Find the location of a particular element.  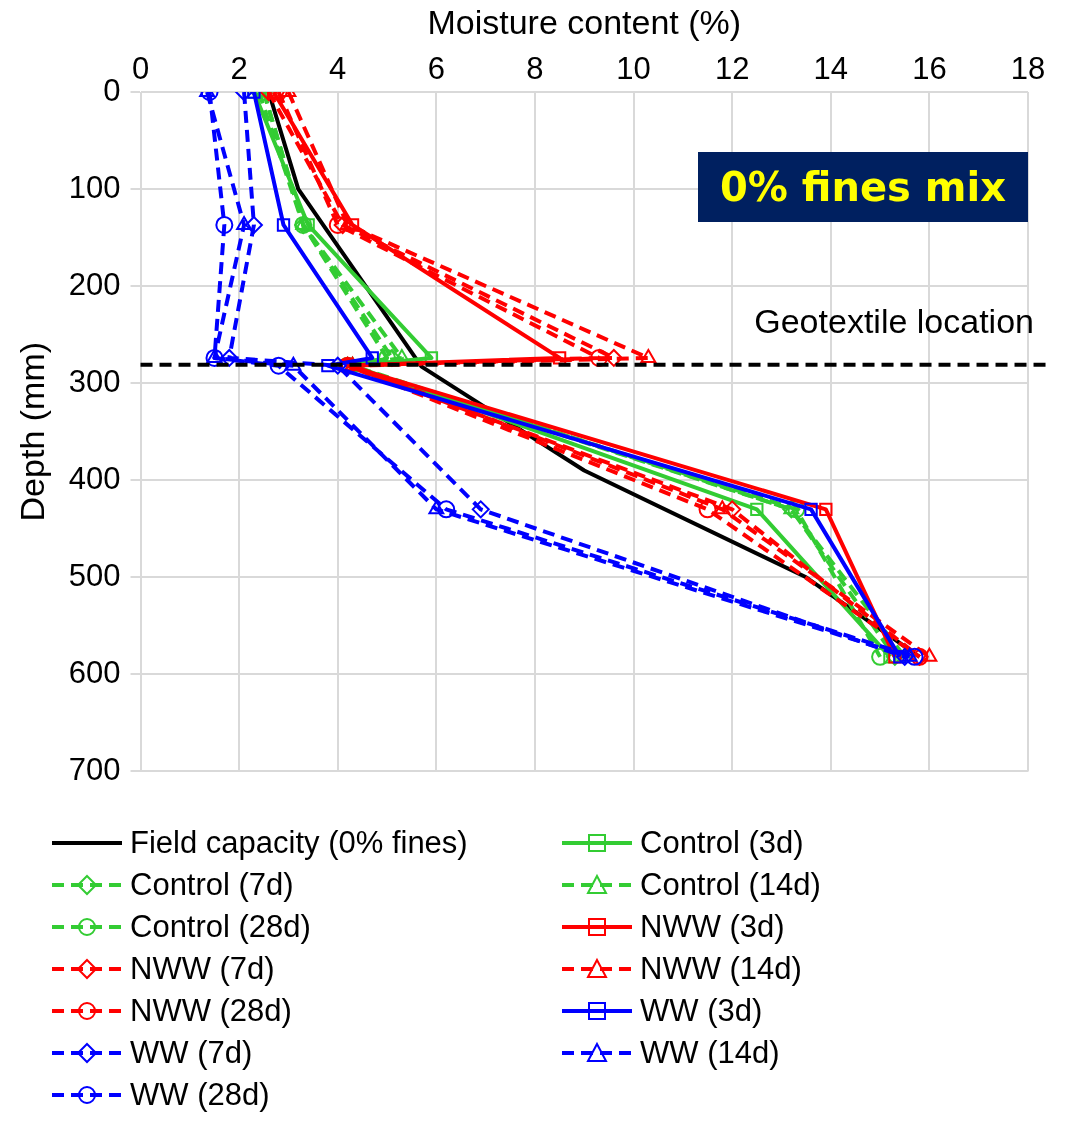

legend-label: NWW (7d) is located at coordinates (202, 969).